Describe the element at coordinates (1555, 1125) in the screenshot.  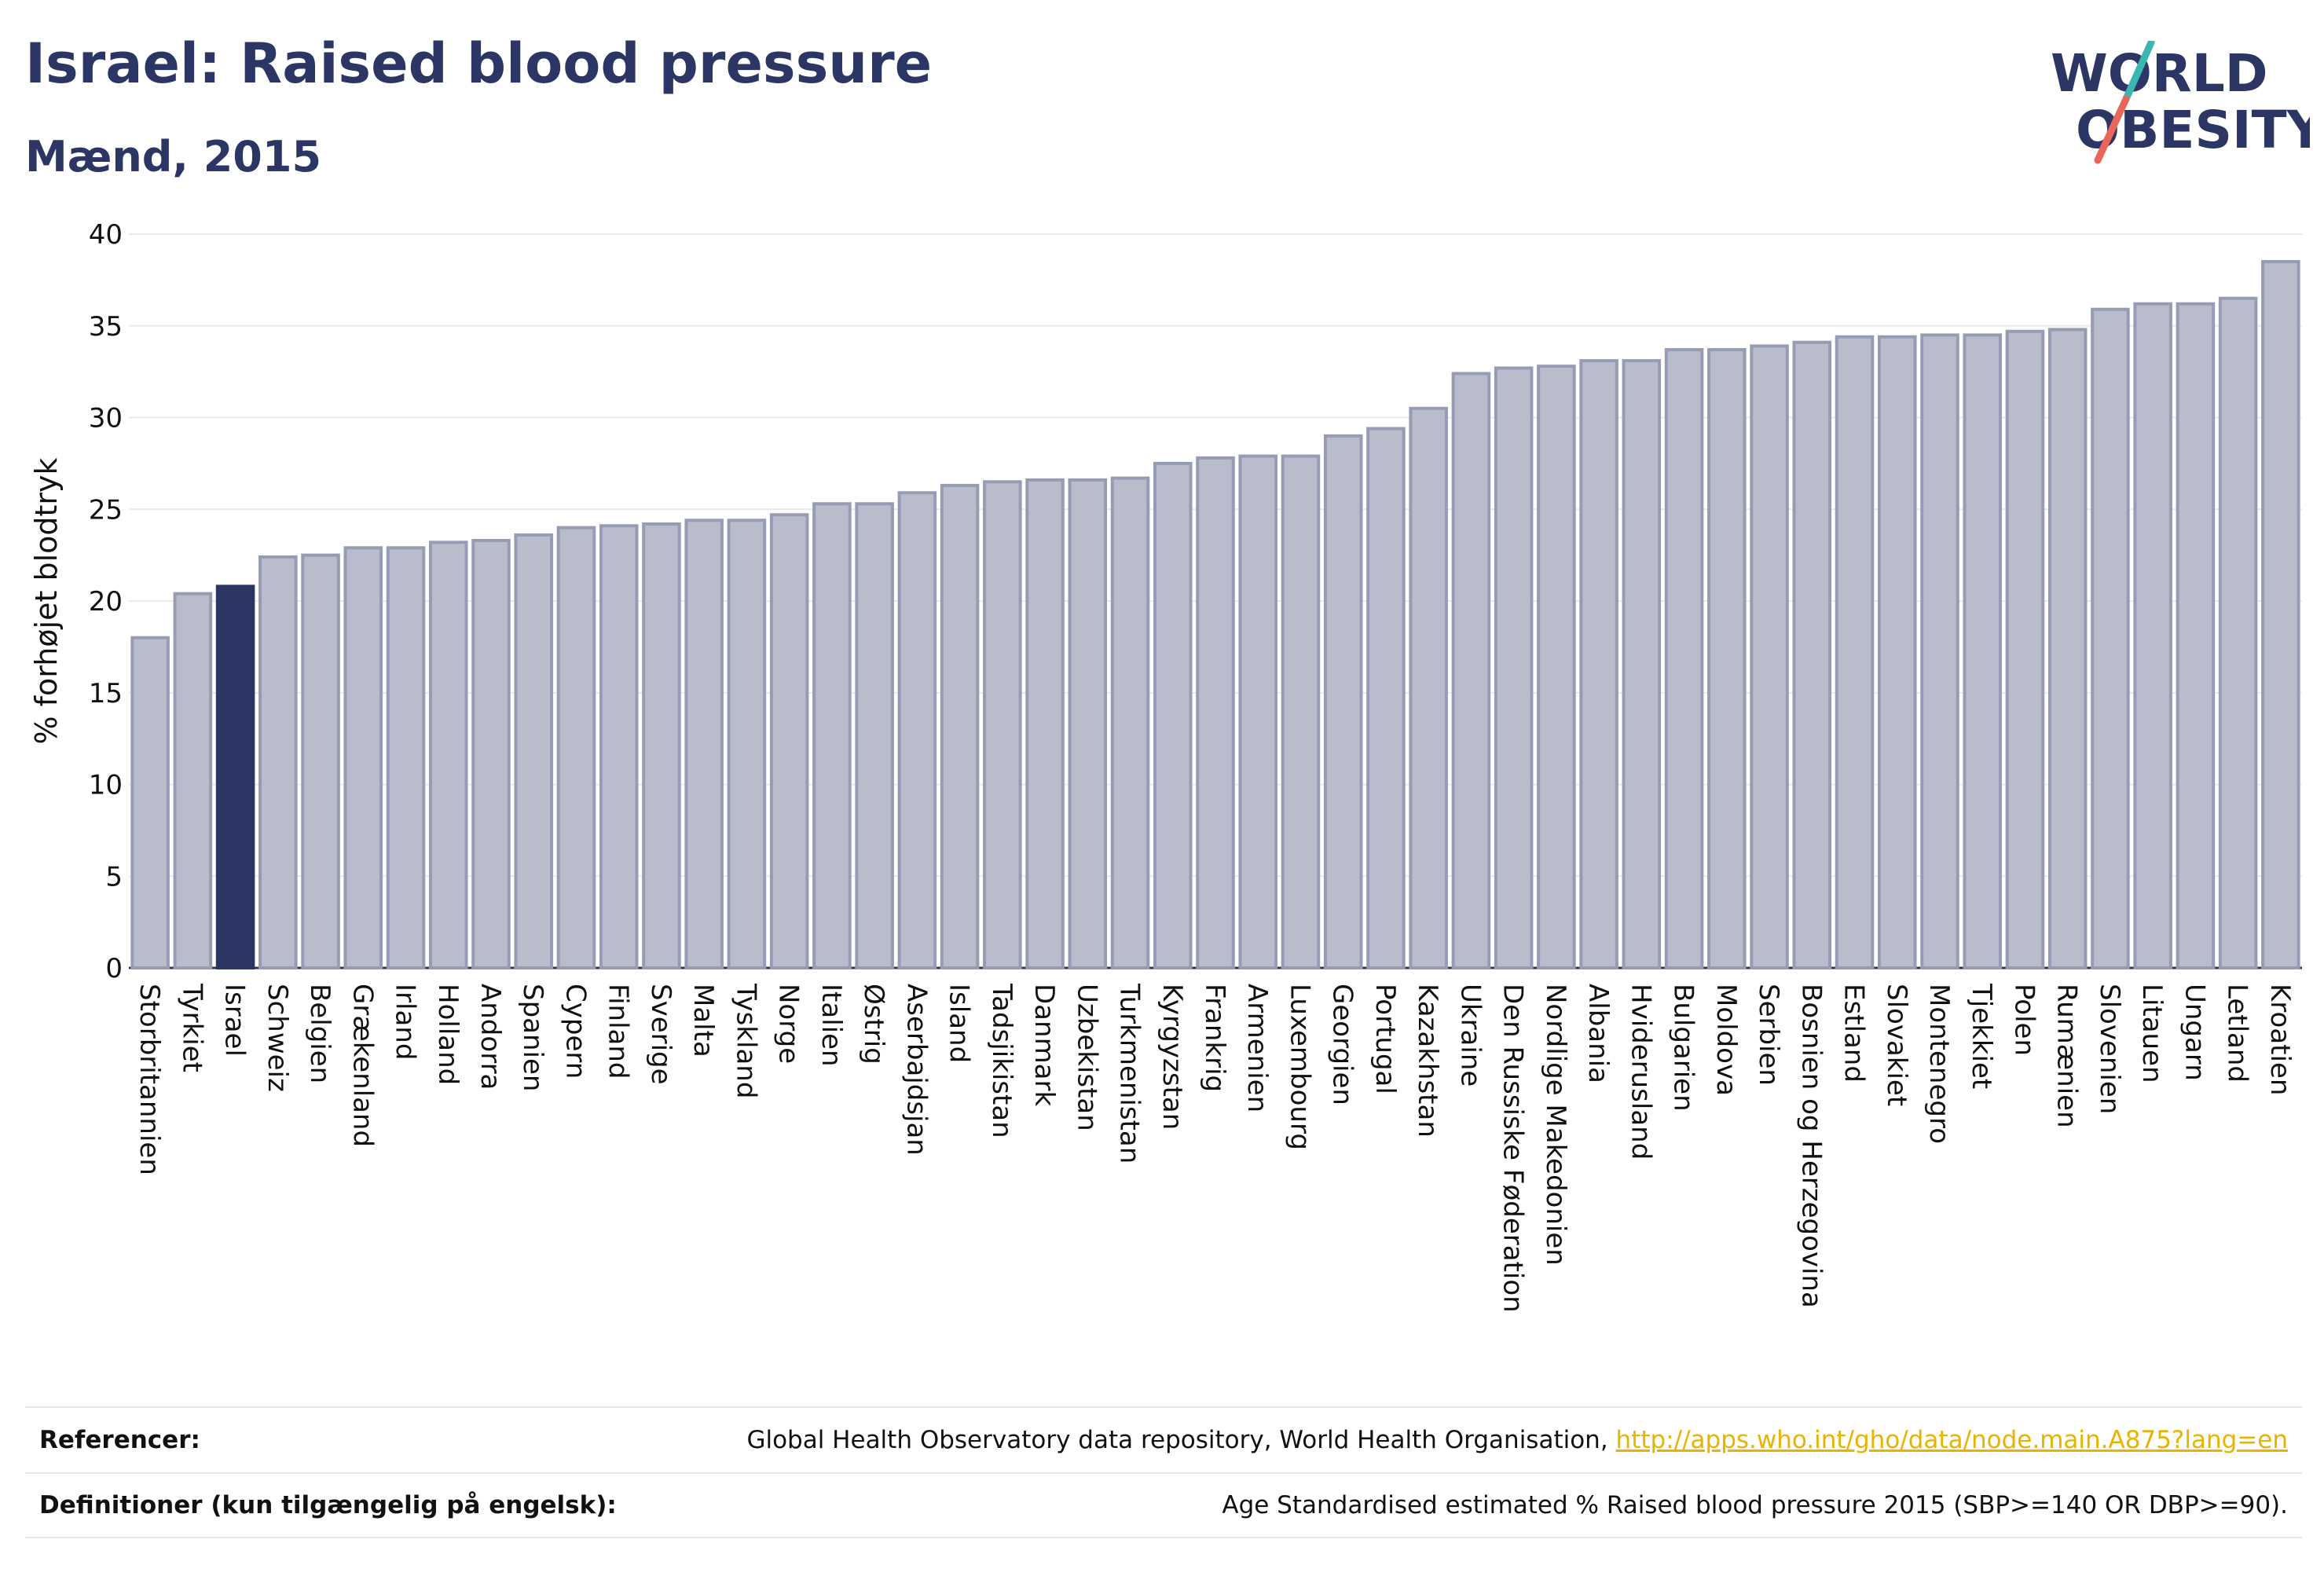
I see `x-tick-label: Nordlige Makedonien` at that location.